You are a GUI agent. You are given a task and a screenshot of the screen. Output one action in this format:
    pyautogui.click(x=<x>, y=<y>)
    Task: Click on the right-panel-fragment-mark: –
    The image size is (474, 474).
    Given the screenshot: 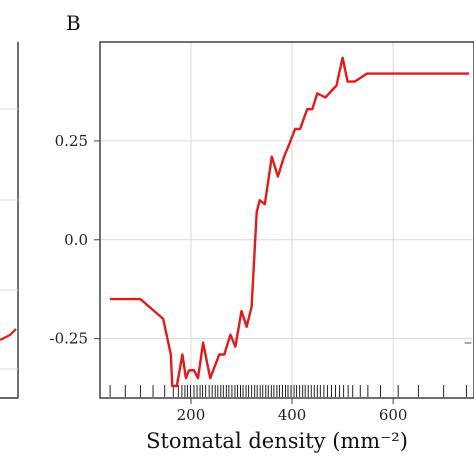 What is the action you would take?
    pyautogui.click(x=468, y=341)
    